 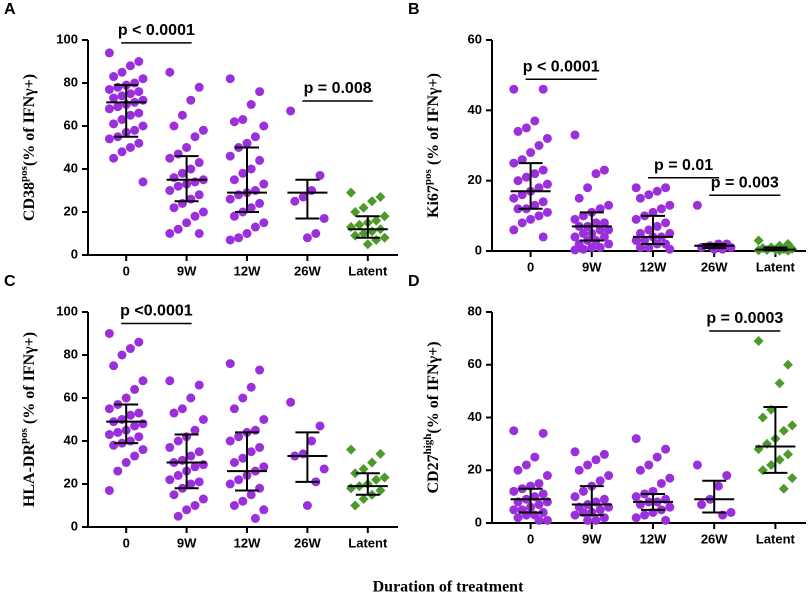 I want to click on x-tick-label: 9W, so click(x=592, y=266).